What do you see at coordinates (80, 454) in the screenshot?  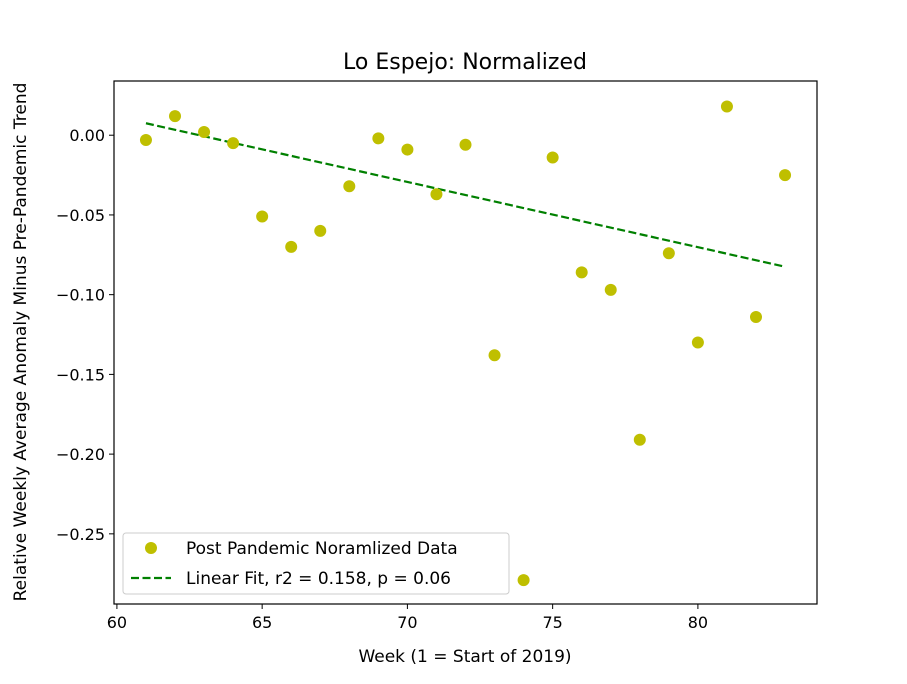 I see `y-tick-label: −0.20` at bounding box center [80, 454].